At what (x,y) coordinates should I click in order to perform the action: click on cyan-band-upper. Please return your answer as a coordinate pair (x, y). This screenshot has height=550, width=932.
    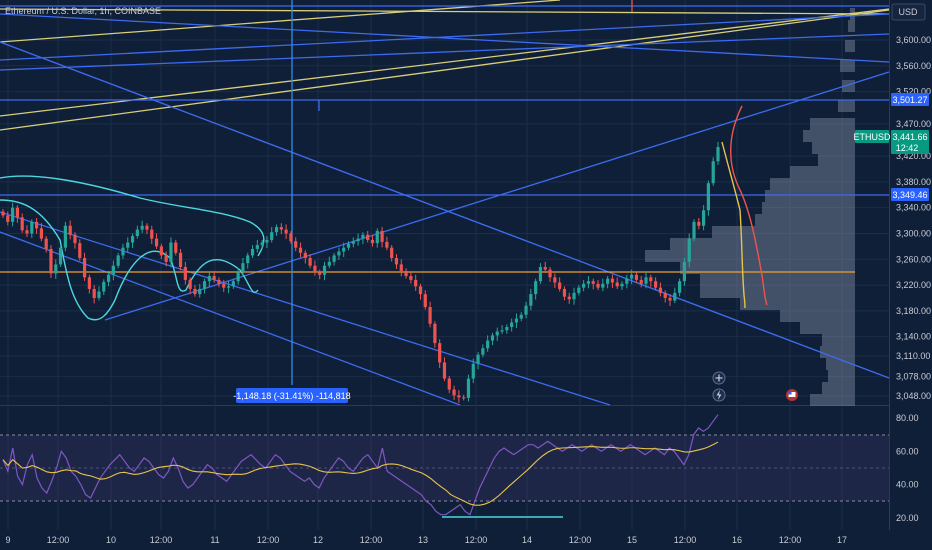
    Looking at the image, I should click on (132, 216).